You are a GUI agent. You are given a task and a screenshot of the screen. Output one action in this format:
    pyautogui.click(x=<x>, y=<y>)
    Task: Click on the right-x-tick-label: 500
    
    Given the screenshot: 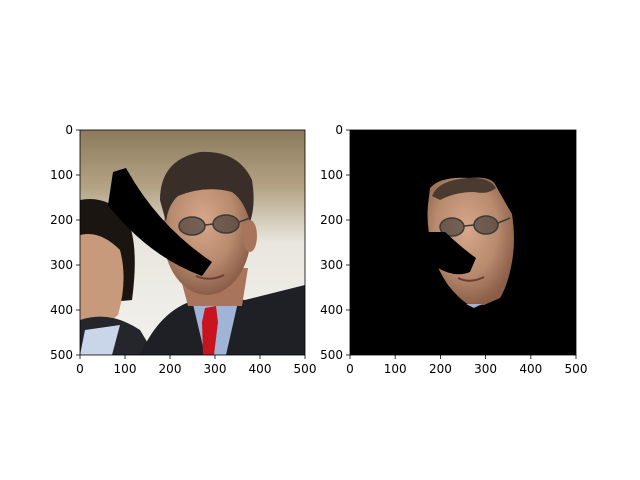 What is the action you would take?
    pyautogui.click(x=576, y=369)
    